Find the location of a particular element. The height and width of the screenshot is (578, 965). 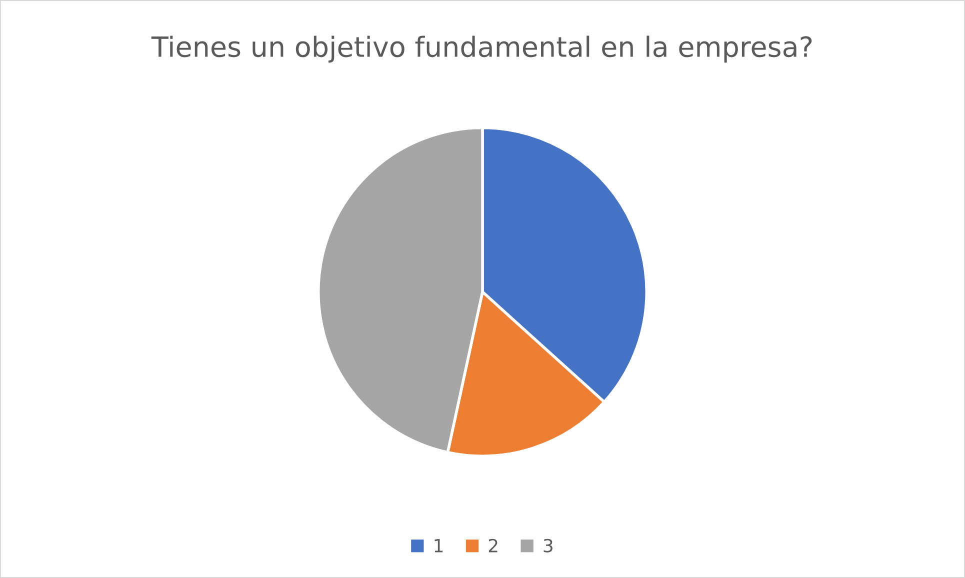

chart-title: Tienes un objetivo fundamental en la empresa? is located at coordinates (481, 49).